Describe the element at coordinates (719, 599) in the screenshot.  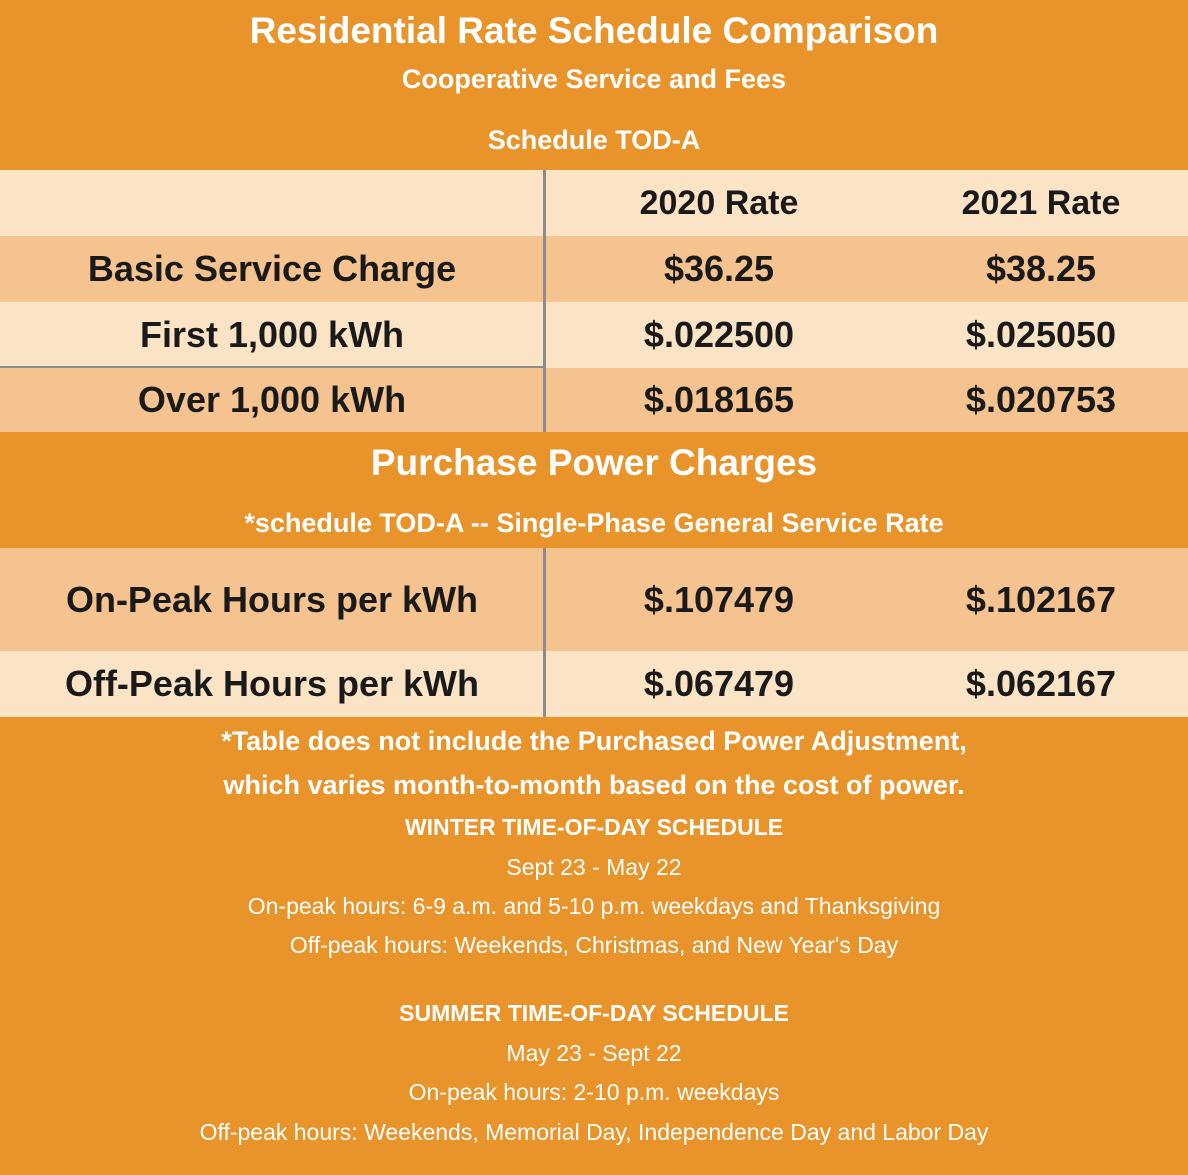
I see `rate-2020: $.107479` at that location.